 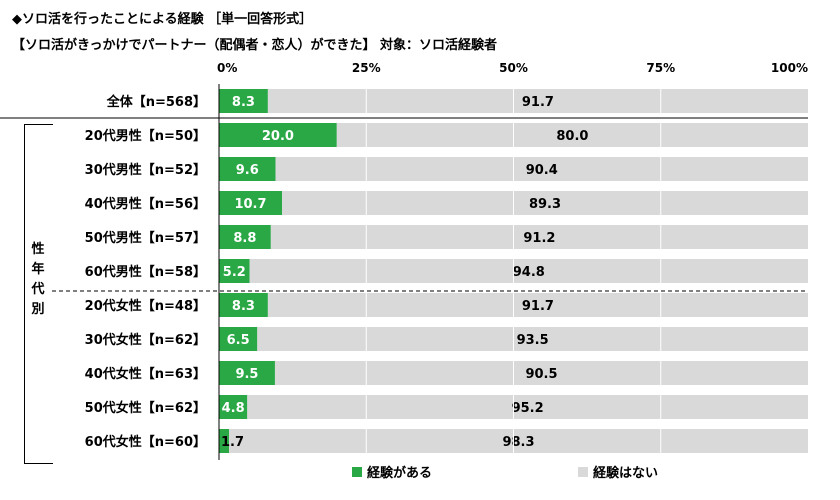 What do you see at coordinates (232, 442) in the screenshot?
I see `value-label-yes: 1.7` at bounding box center [232, 442].